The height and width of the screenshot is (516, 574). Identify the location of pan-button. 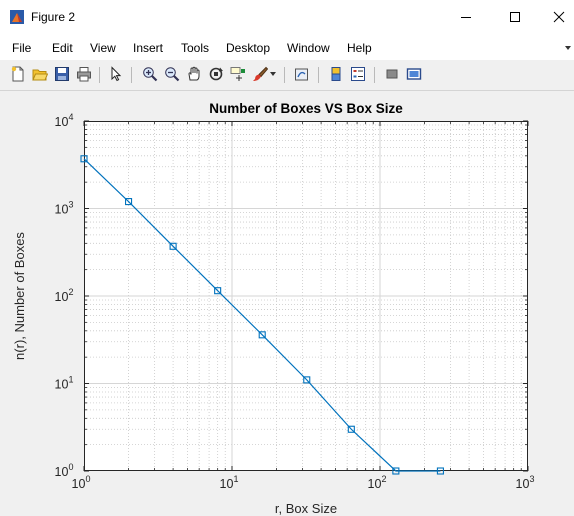
(194, 74).